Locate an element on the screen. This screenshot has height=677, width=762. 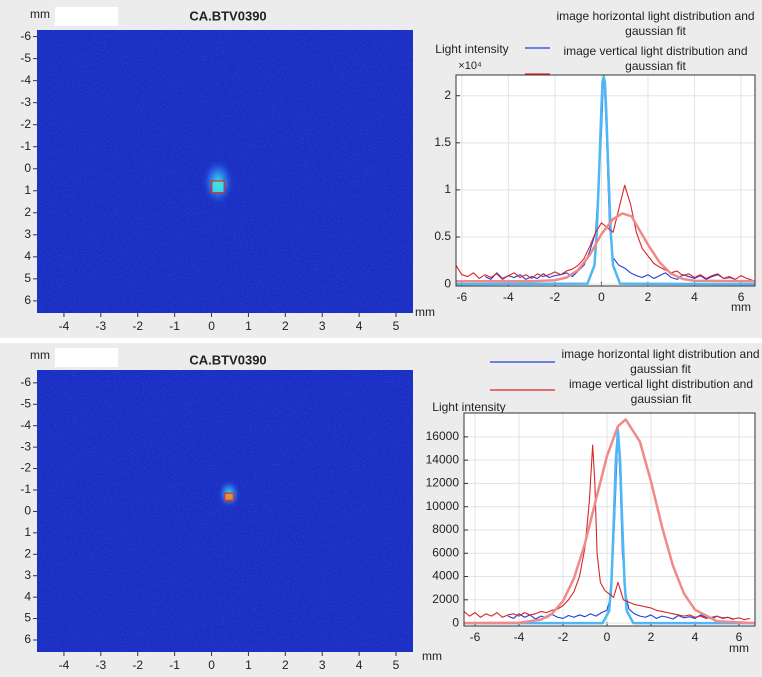
chart-title: CA.BTV0390 is located at coordinates (227, 15).